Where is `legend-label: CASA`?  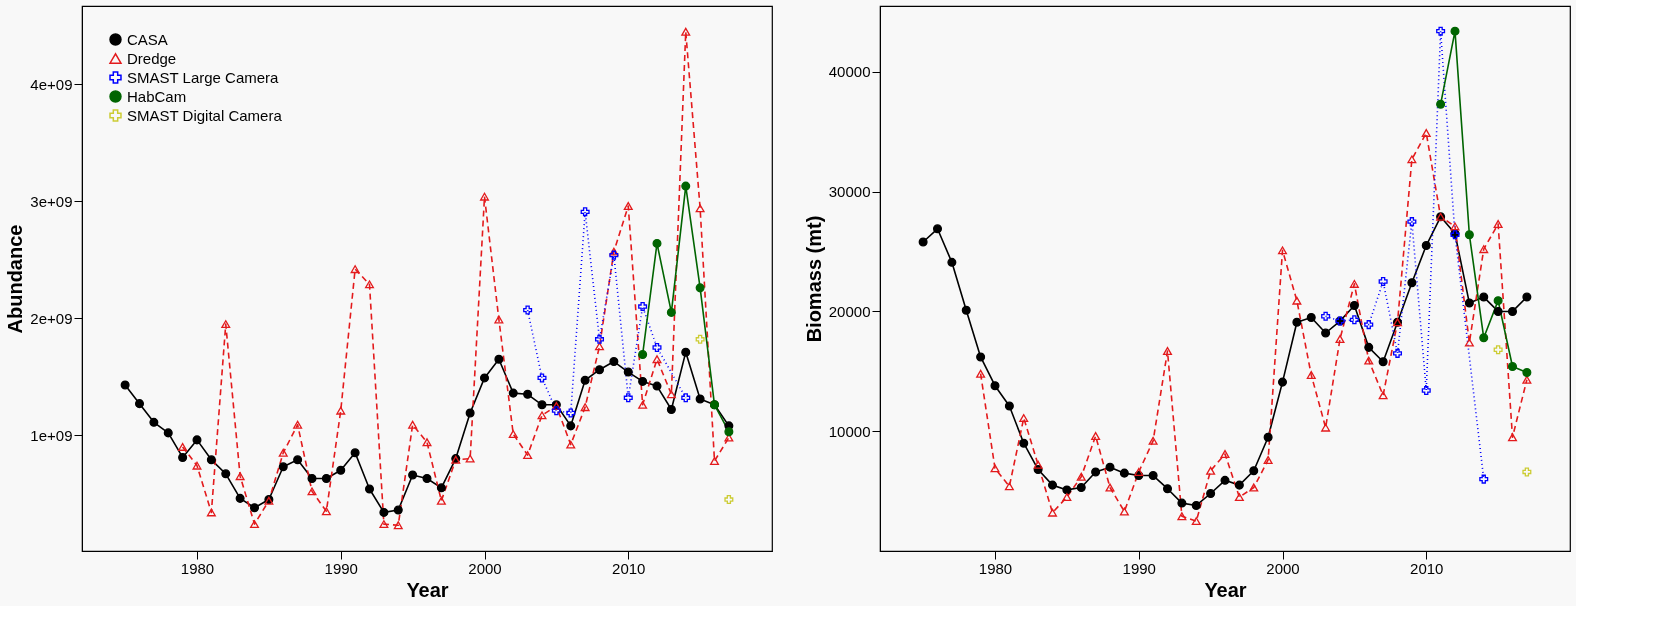 legend-label: CASA is located at coordinates (147, 39).